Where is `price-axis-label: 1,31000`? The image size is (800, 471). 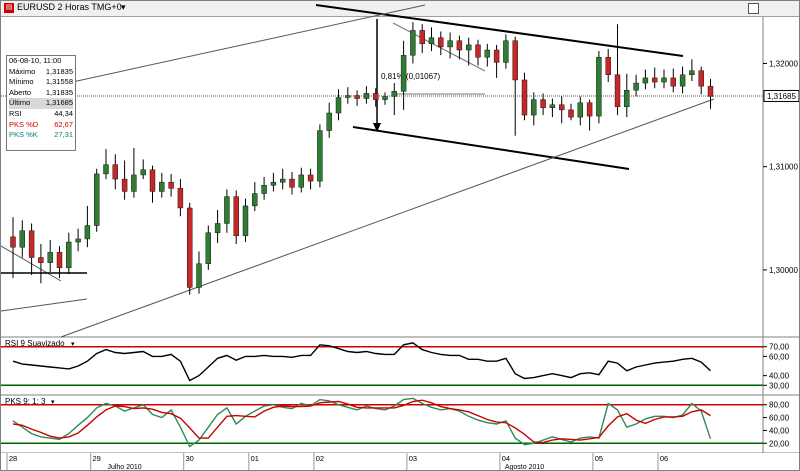
price-axis-label: 1,31000 is located at coordinates (783, 167).